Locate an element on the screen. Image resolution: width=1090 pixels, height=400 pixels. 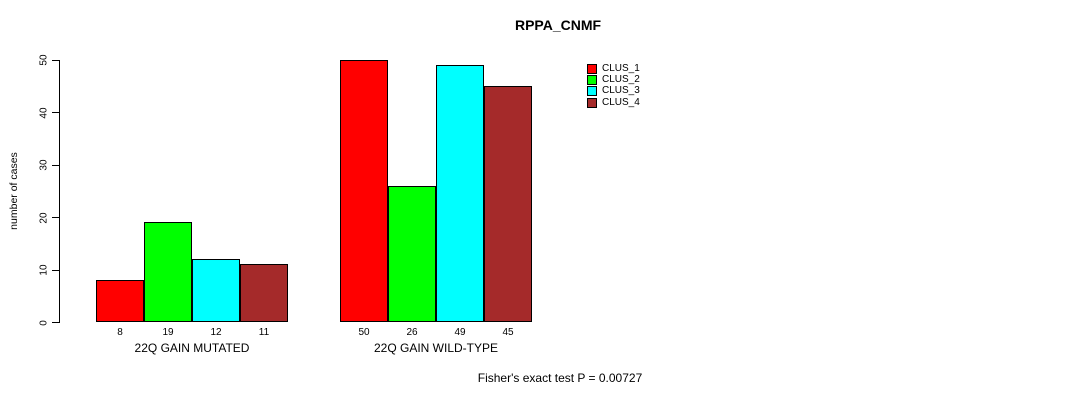
legend-label: CLUS_1 is located at coordinates (621, 68).